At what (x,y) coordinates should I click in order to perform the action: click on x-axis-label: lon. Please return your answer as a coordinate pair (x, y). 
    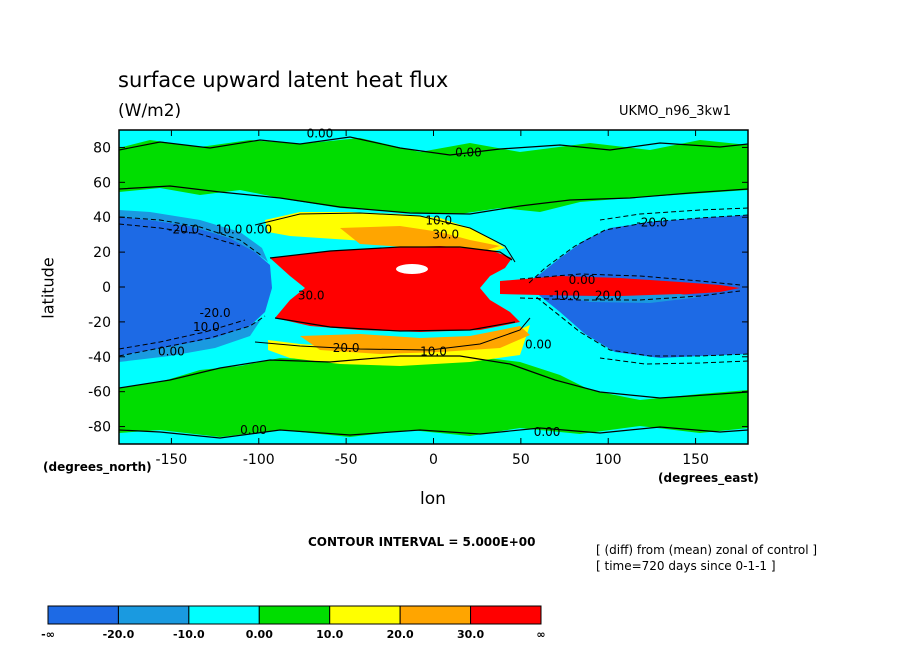
    Looking at the image, I should click on (433, 499).